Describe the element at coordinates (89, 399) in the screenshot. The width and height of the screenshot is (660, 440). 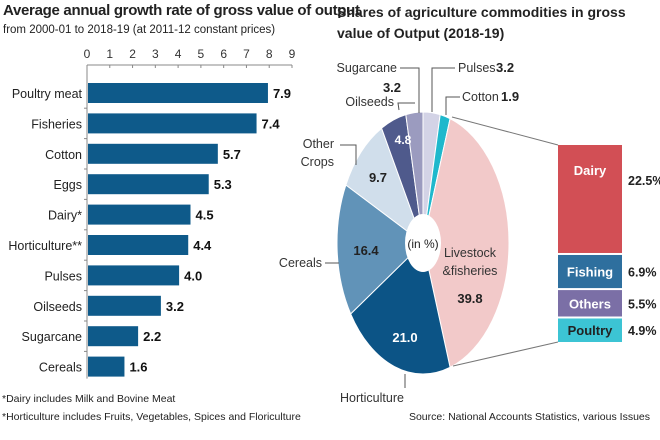
I see `footnote-dairy: *Dairy includes Milk and Bovine Meat` at that location.